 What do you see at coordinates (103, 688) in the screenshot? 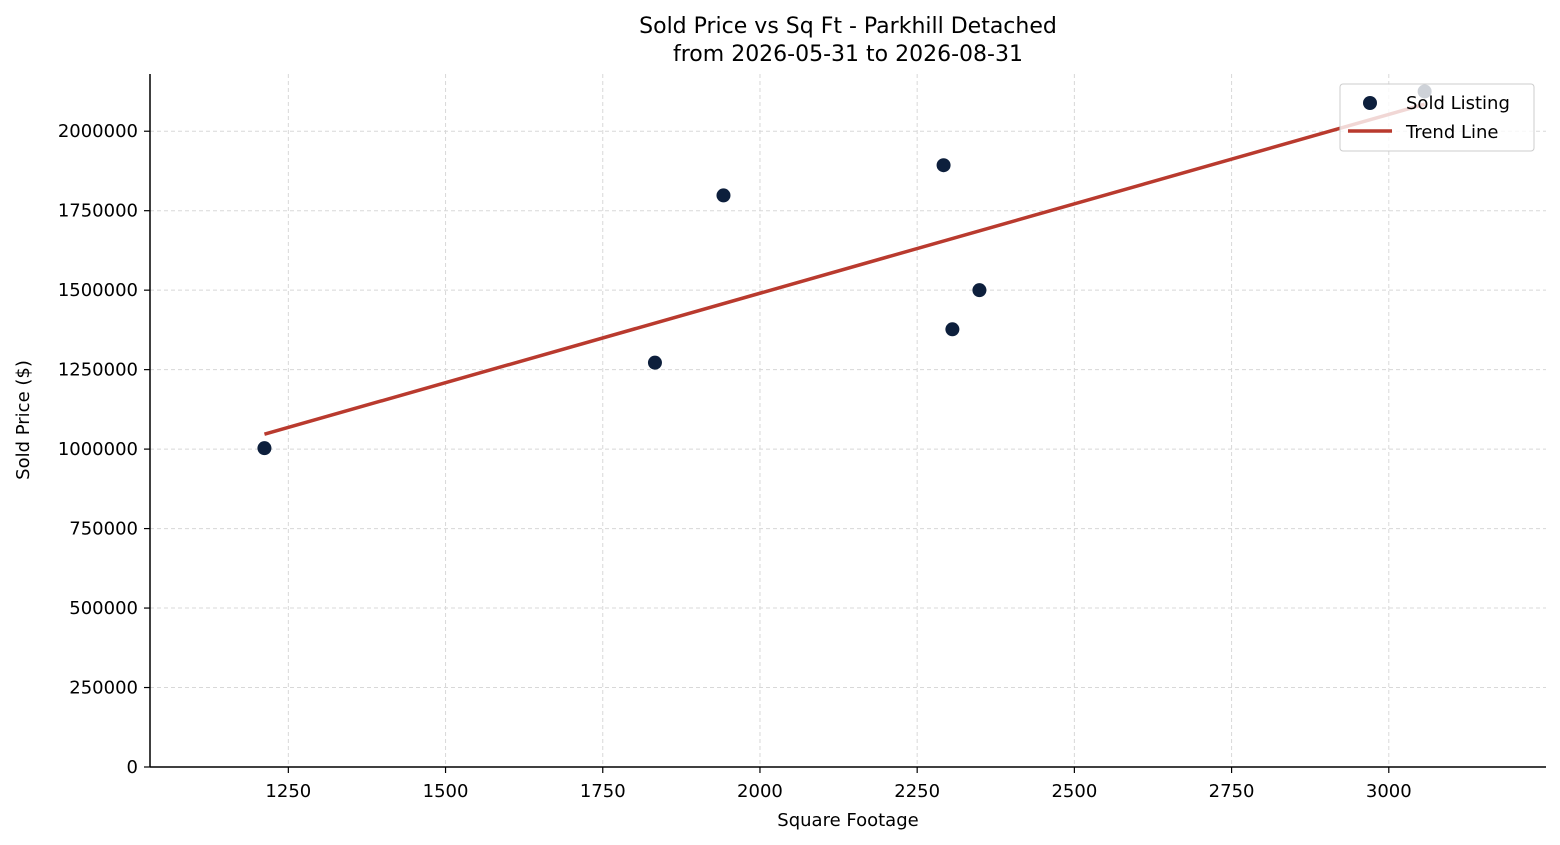
I see `y-tick-label: 250000` at bounding box center [103, 688].